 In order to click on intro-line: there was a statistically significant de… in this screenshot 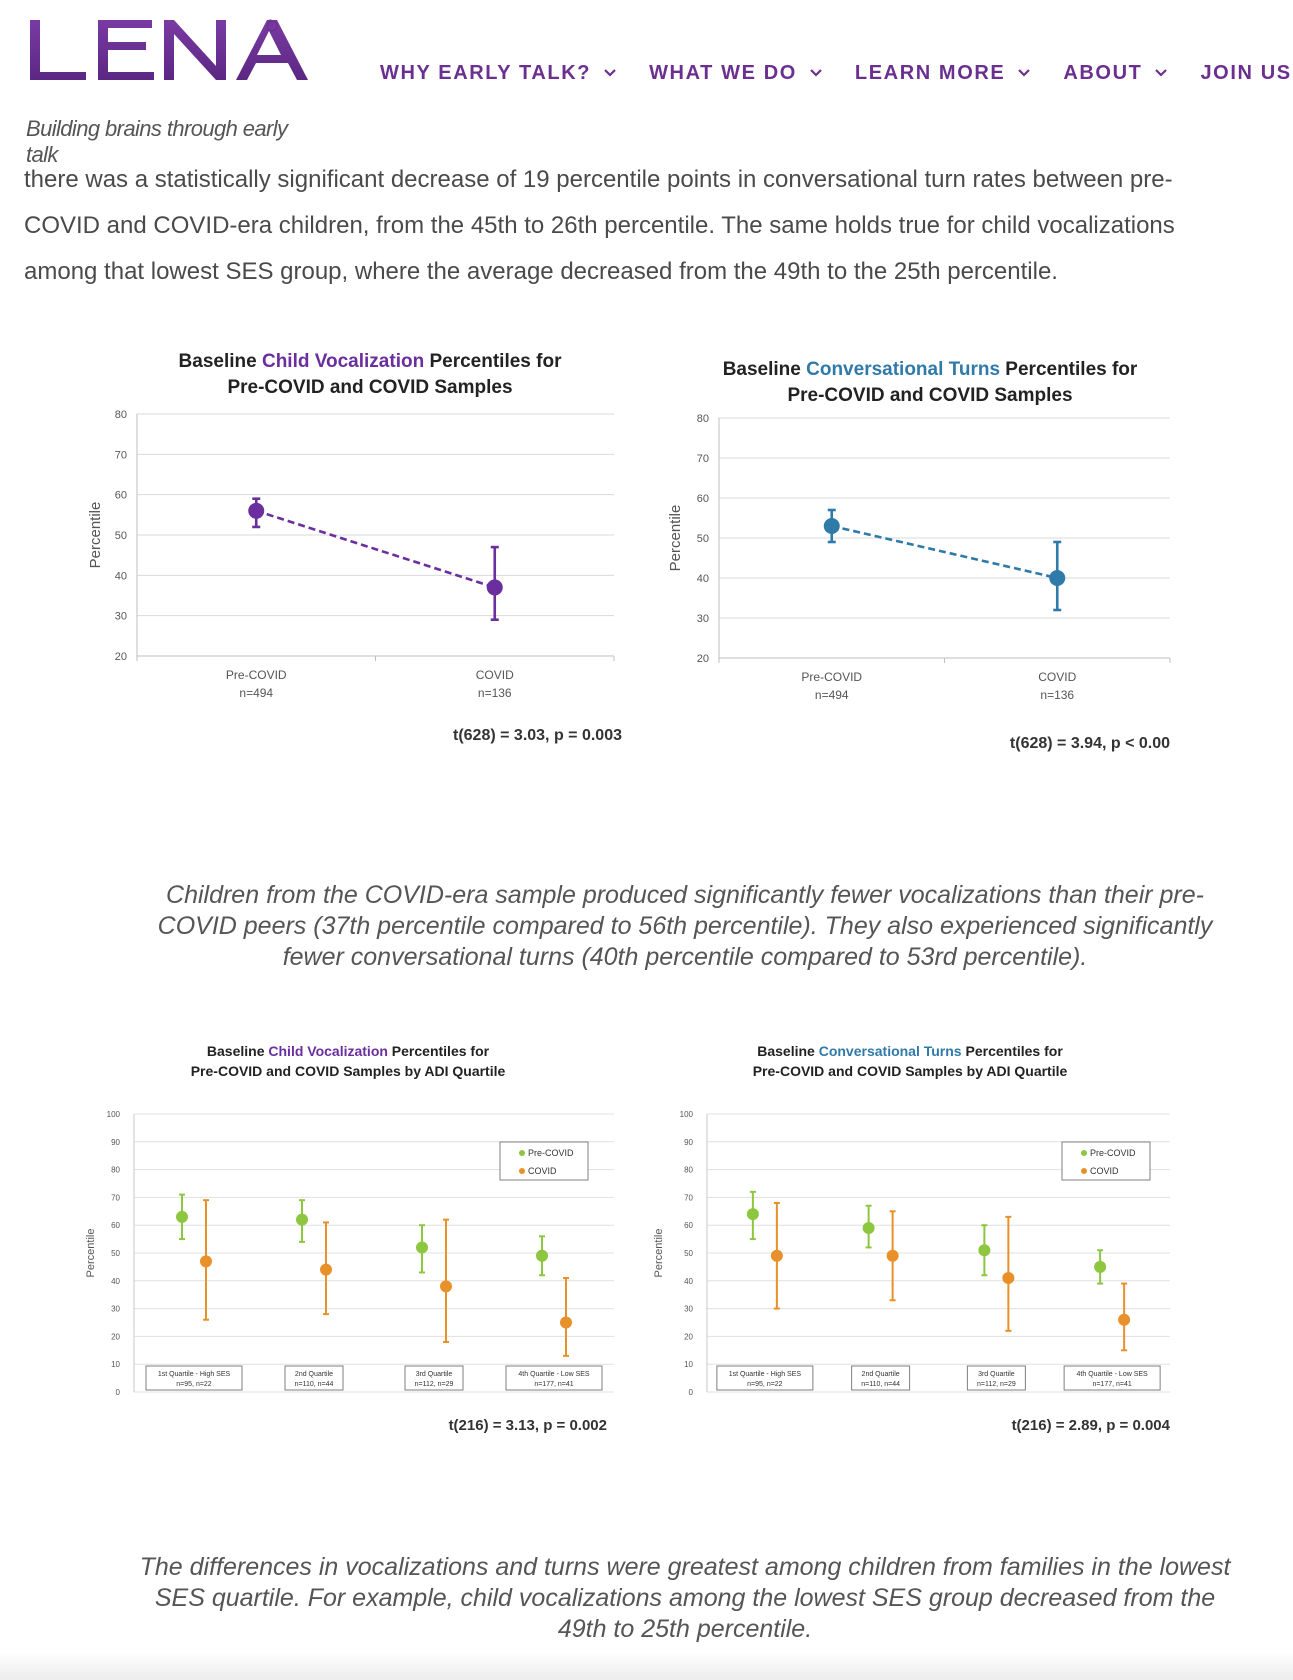, I will do `click(598, 179)`.